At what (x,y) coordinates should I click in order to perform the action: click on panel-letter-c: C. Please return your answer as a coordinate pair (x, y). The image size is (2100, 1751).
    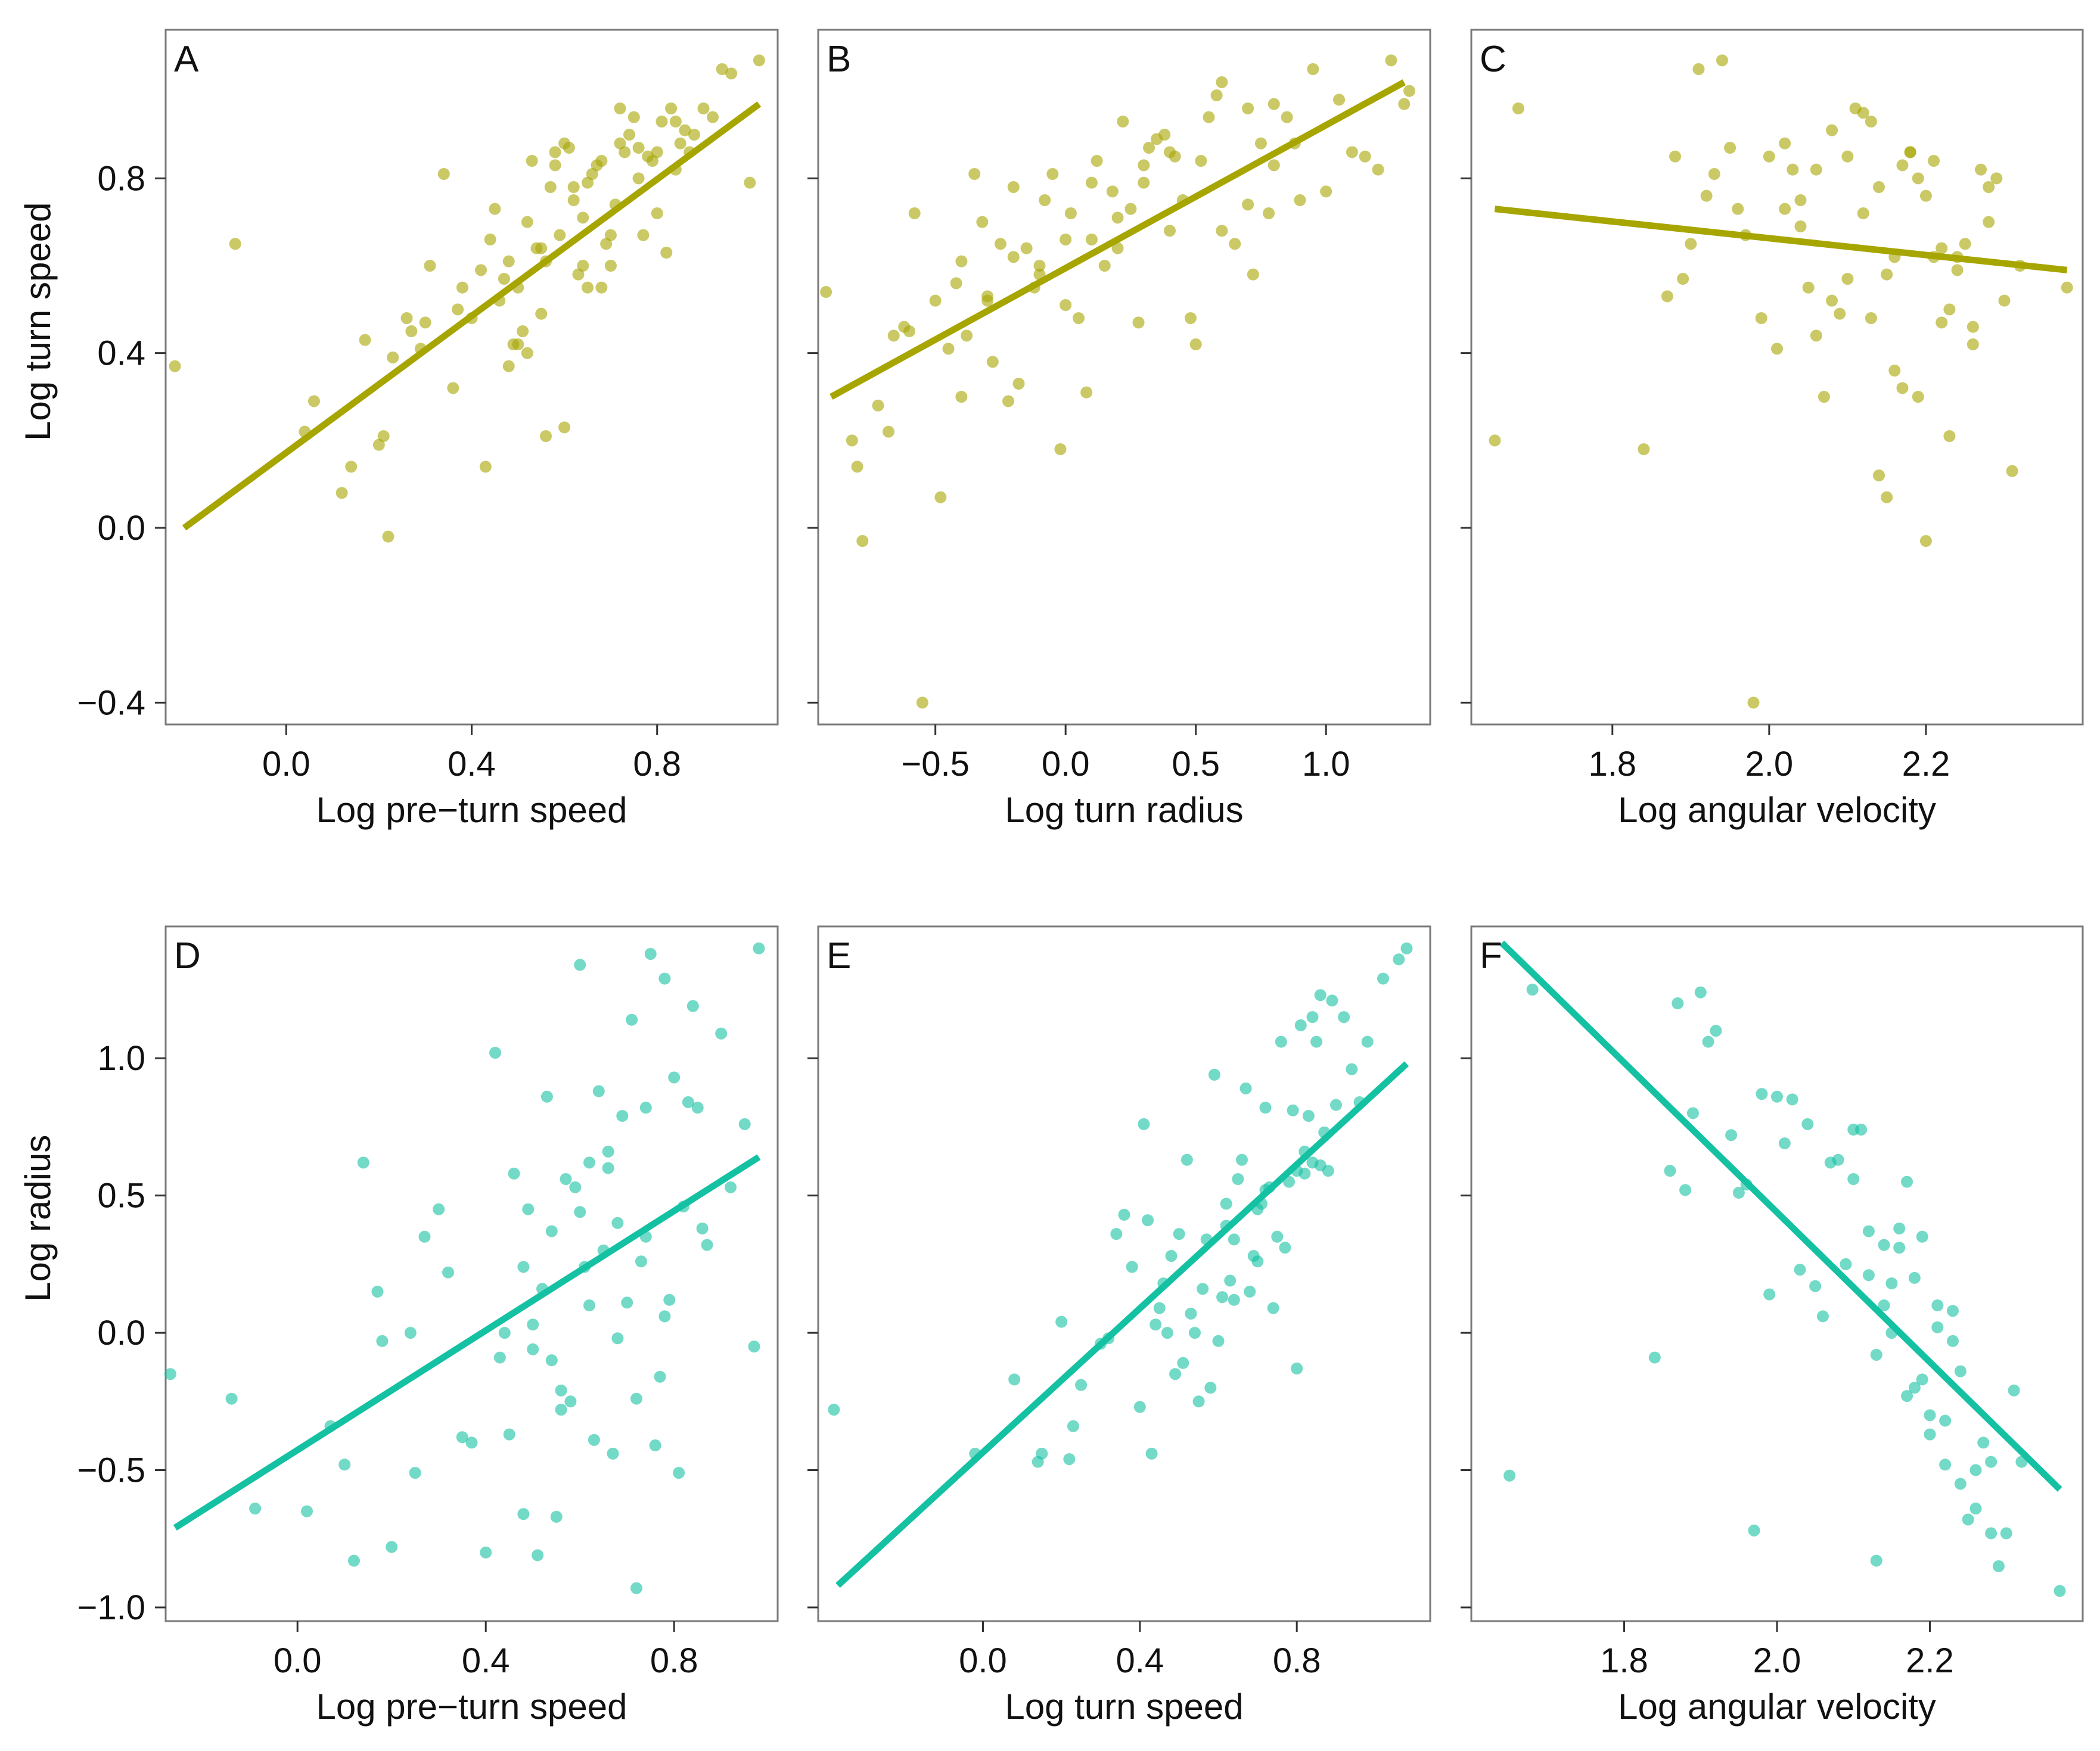
    Looking at the image, I should click on (1493, 60).